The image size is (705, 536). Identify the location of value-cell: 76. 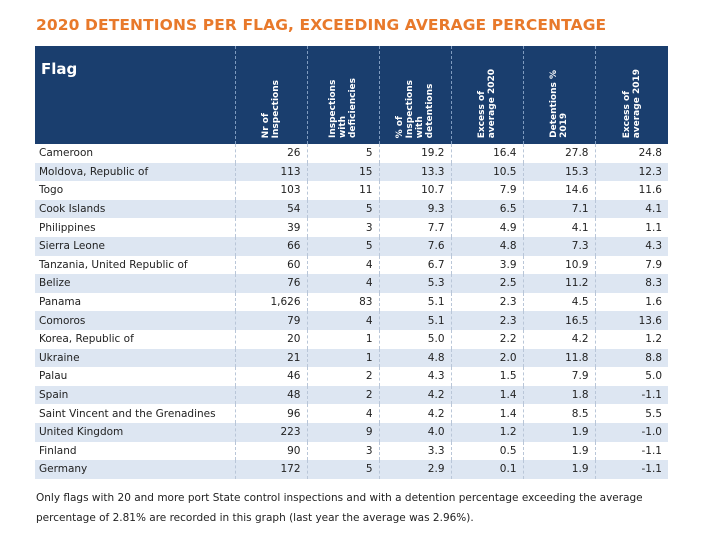
(271, 283).